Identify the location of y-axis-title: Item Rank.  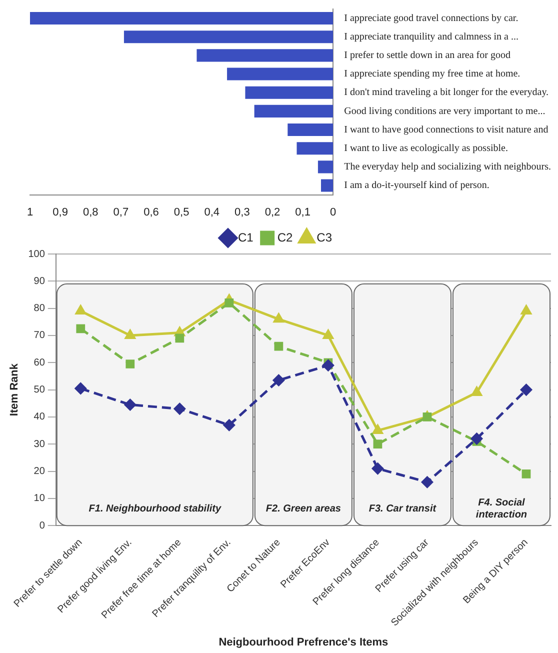
(14, 389).